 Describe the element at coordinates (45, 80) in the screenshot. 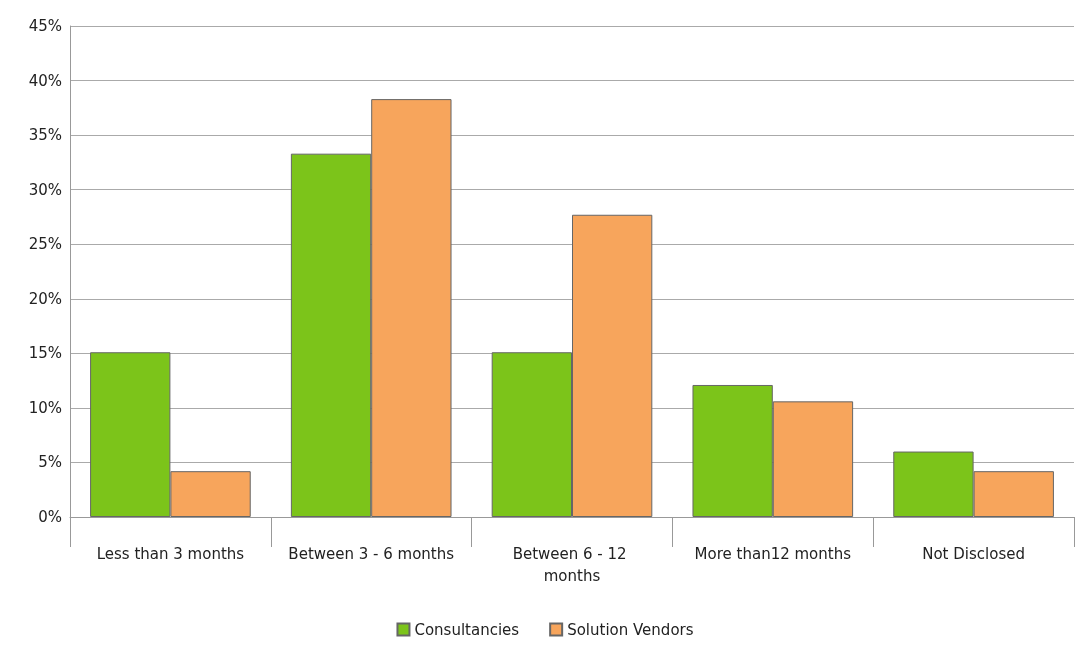

I see `y-tick-label: 40%` at that location.